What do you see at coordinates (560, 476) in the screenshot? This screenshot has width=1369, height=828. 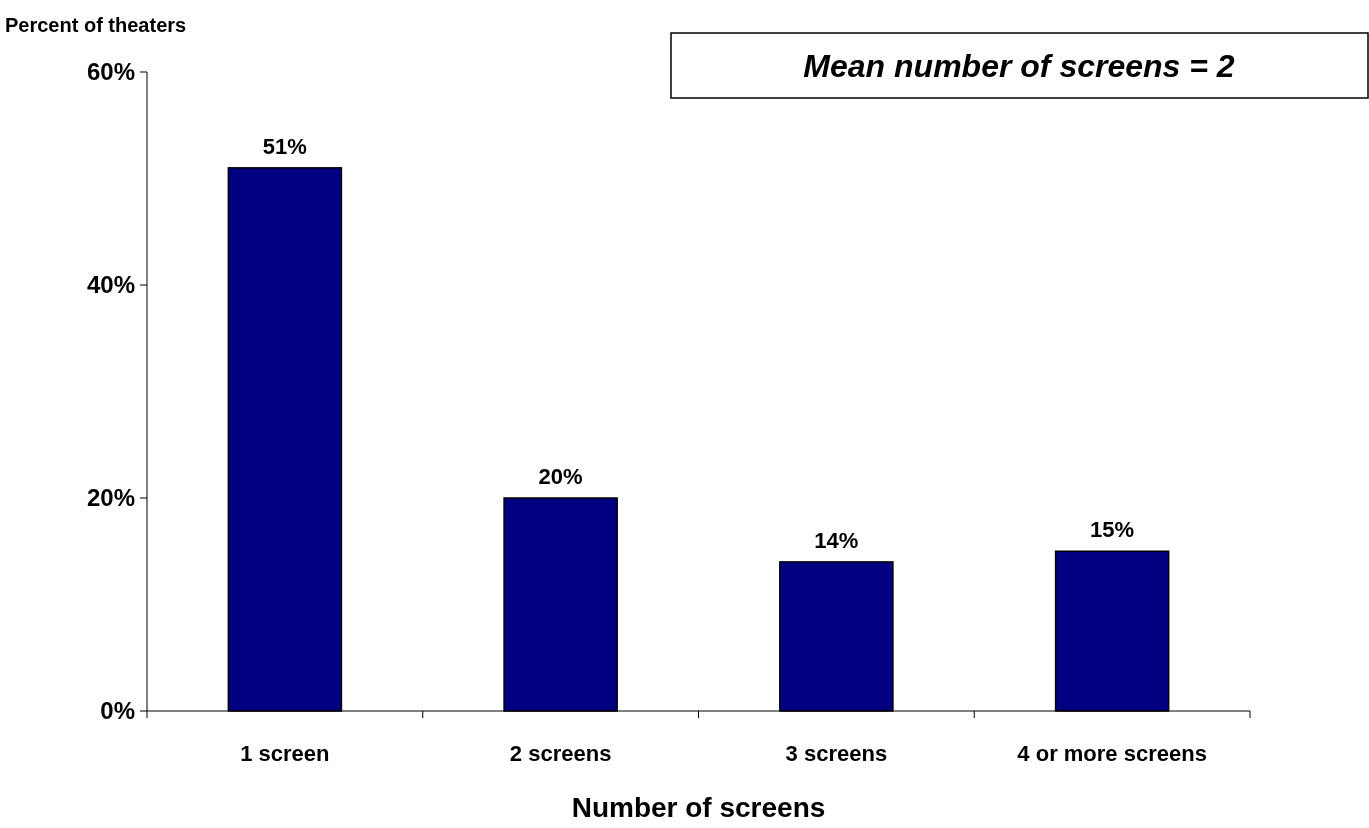 I see `data-label: 20%` at bounding box center [560, 476].